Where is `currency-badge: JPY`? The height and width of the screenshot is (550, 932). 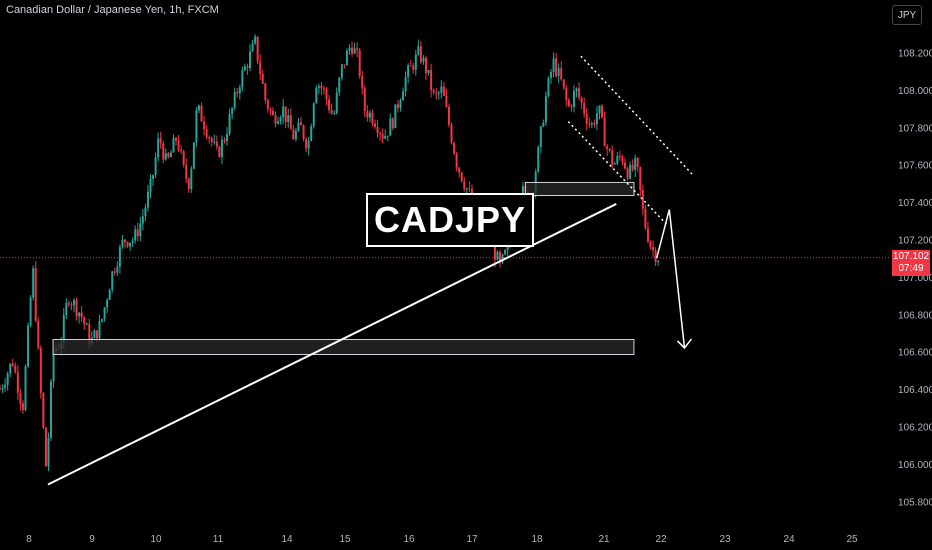 currency-badge: JPY is located at coordinates (907, 15).